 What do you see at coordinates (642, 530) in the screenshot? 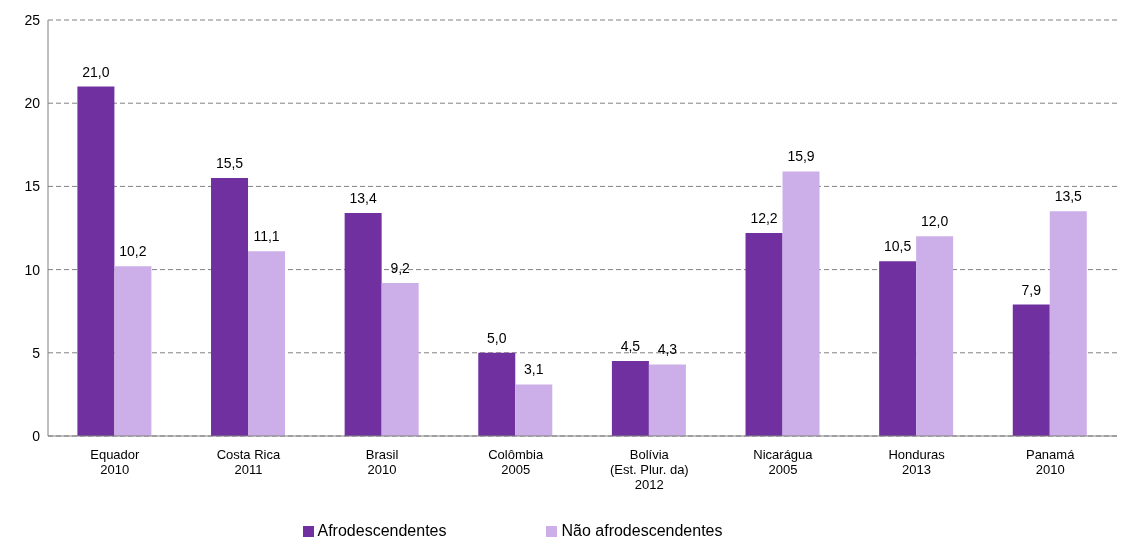
I see `legend-label: Não afrodescendentes` at bounding box center [642, 530].